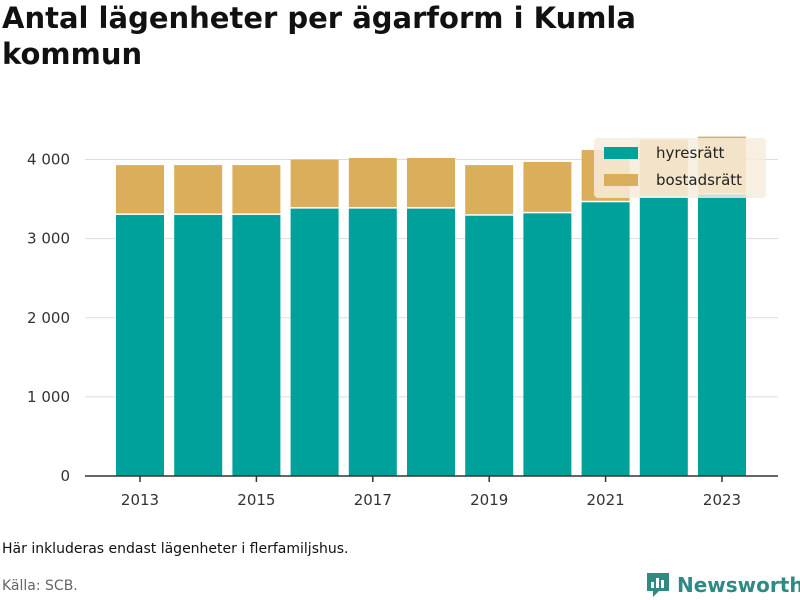  Describe the element at coordinates (621, 153) in the screenshot. I see `legend-swatch-hyresratt` at that location.